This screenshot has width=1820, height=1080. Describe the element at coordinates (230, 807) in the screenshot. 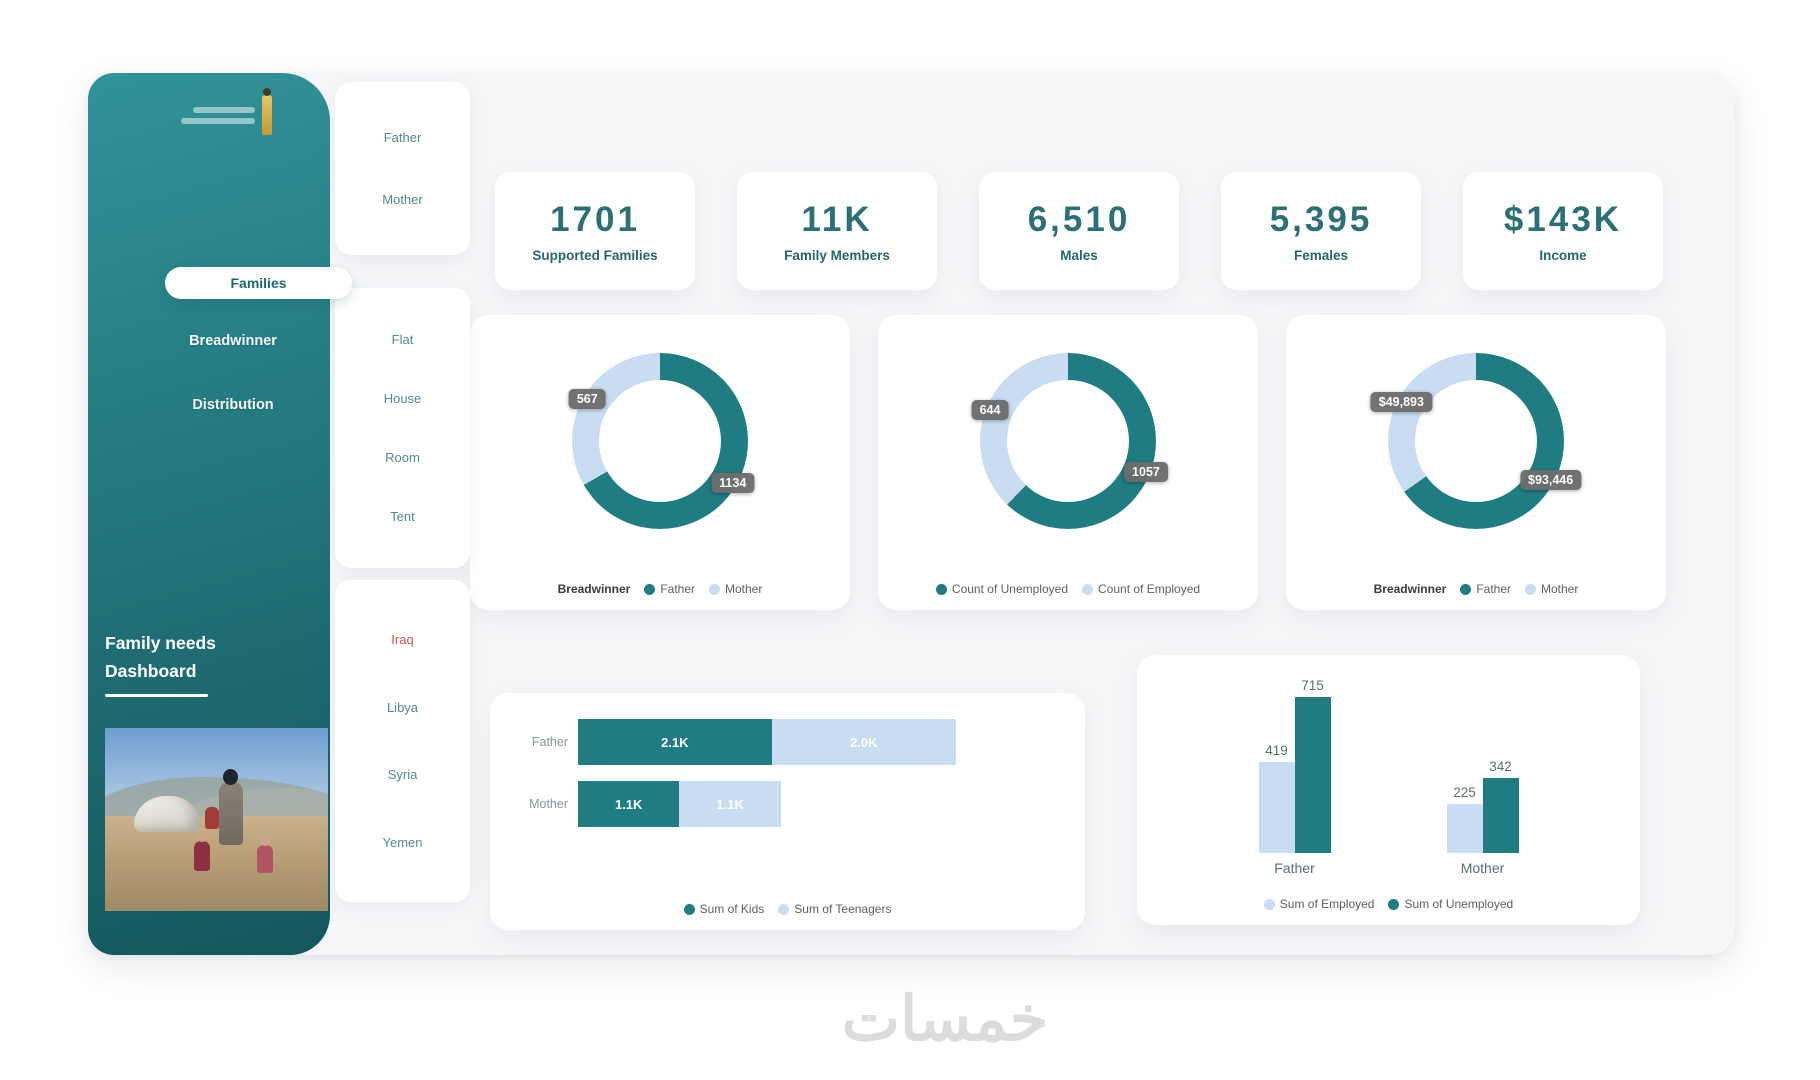

I see `photo-mother-figure` at that location.